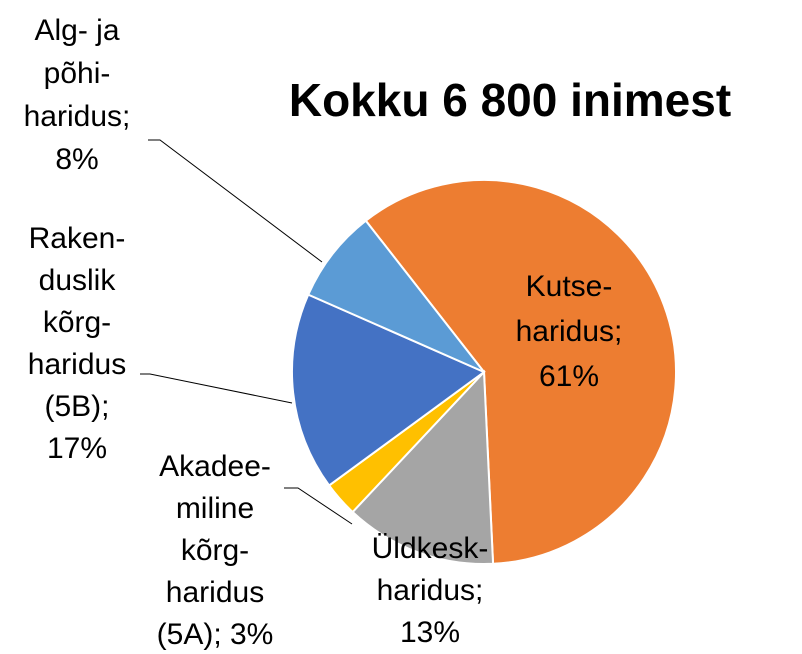  Describe the element at coordinates (76, 406) in the screenshot. I see `data-label: (5B);` at that location.